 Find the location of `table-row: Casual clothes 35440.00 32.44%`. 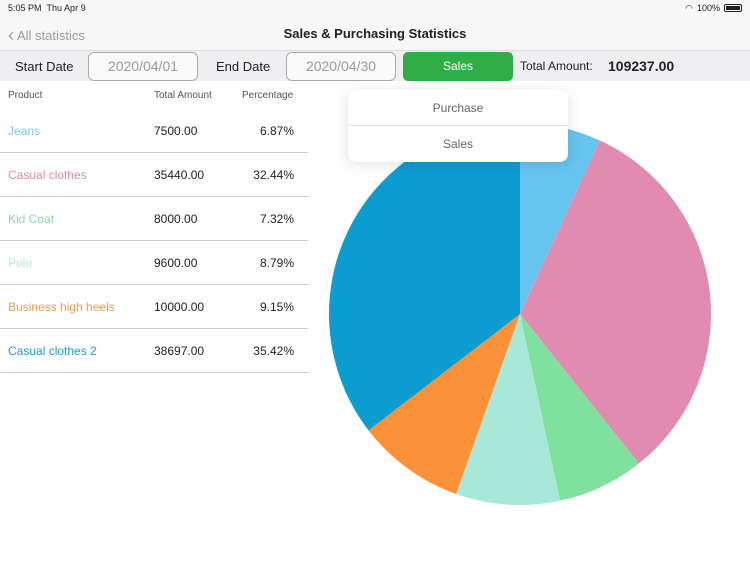

table-row: Casual clothes 35440.00 32.44% is located at coordinates (154, 175).